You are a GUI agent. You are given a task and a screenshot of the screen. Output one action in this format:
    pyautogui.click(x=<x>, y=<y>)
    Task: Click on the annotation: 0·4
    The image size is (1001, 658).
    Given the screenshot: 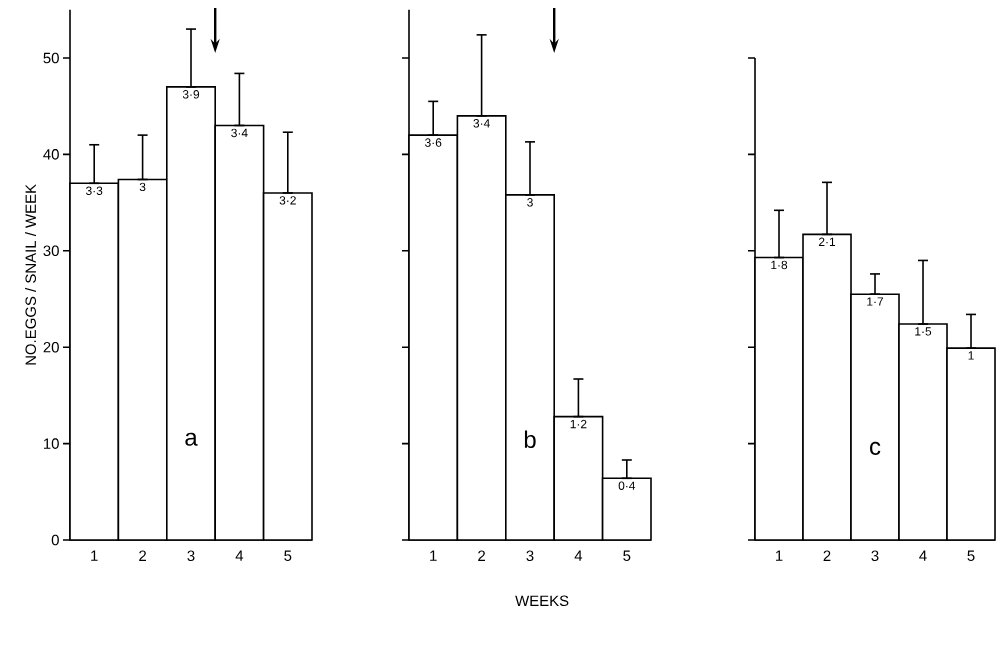 What is the action you would take?
    pyautogui.click(x=627, y=485)
    